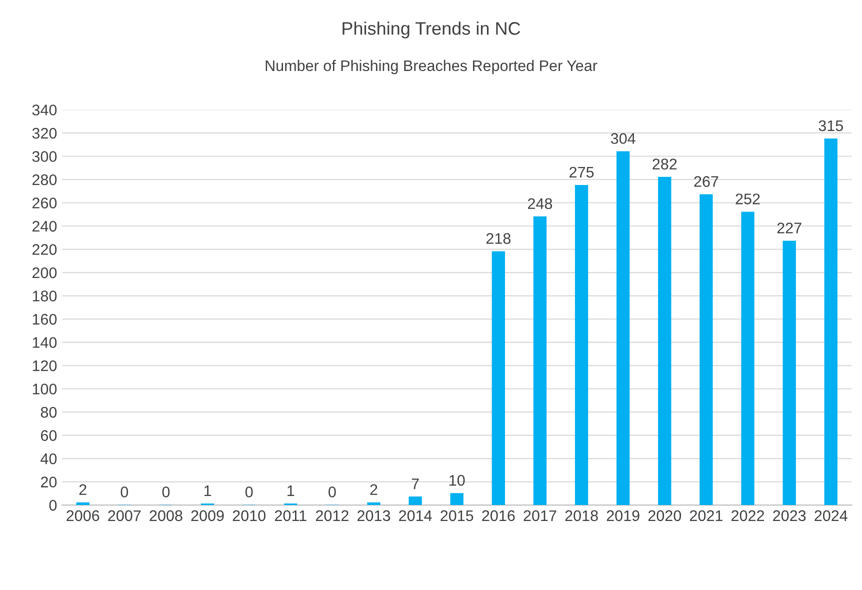 The width and height of the screenshot is (862, 590). Describe the element at coordinates (44, 342) in the screenshot. I see `y-tick-label: 140` at that location.